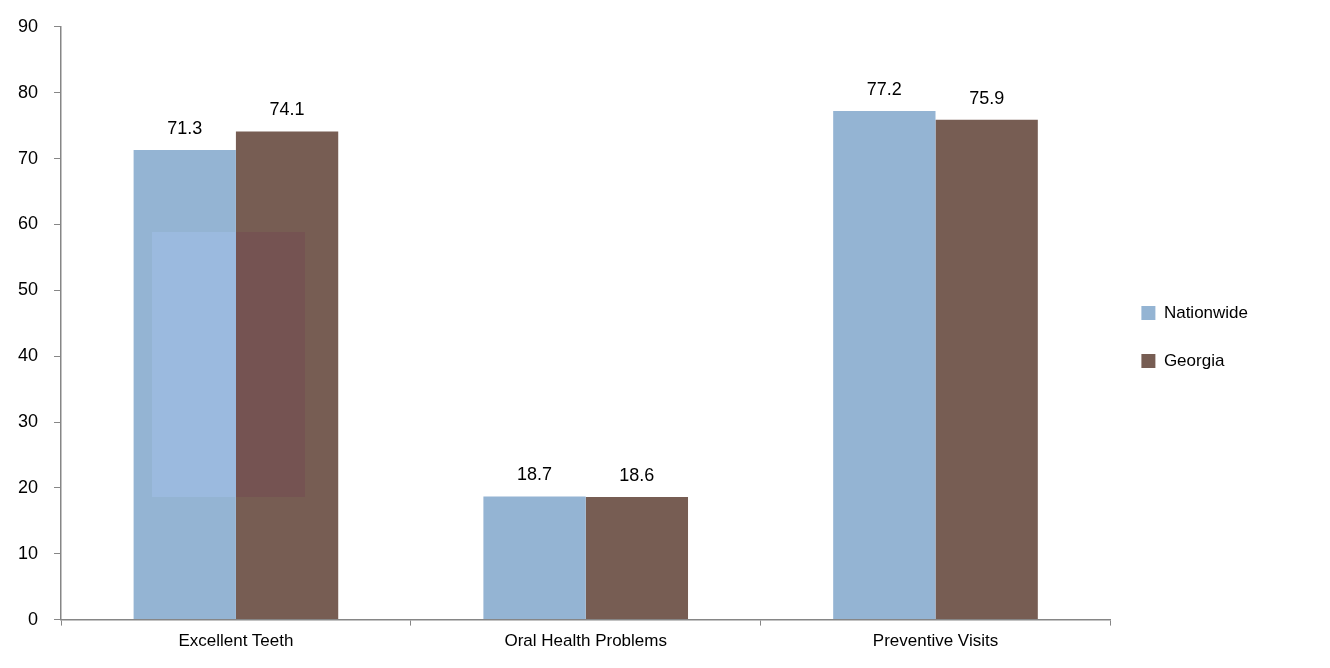  What do you see at coordinates (236, 641) in the screenshot?
I see `x-tick-label: Excellent Teeth` at bounding box center [236, 641].